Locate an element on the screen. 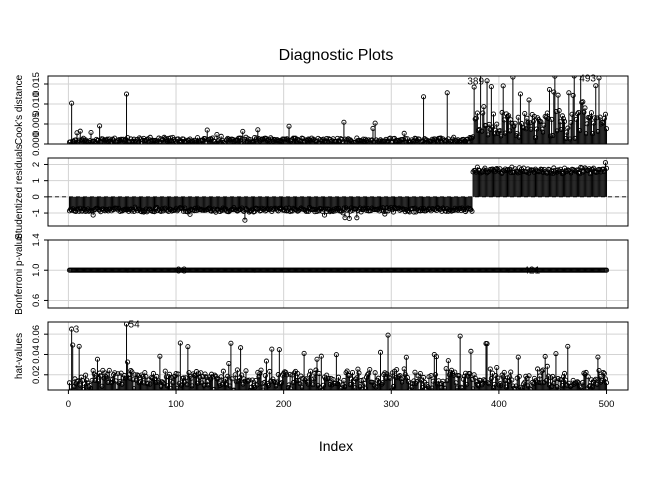  panel-1-data is located at coordinates (338, 110).